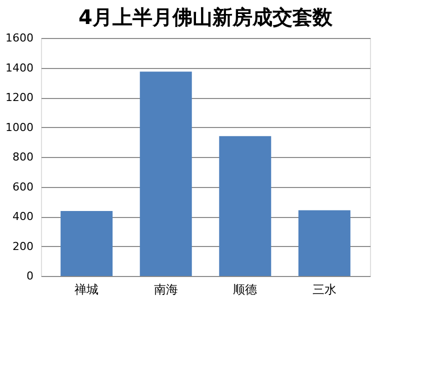 The image size is (424, 375). I want to click on y-tick-label: 600, so click(23, 187).